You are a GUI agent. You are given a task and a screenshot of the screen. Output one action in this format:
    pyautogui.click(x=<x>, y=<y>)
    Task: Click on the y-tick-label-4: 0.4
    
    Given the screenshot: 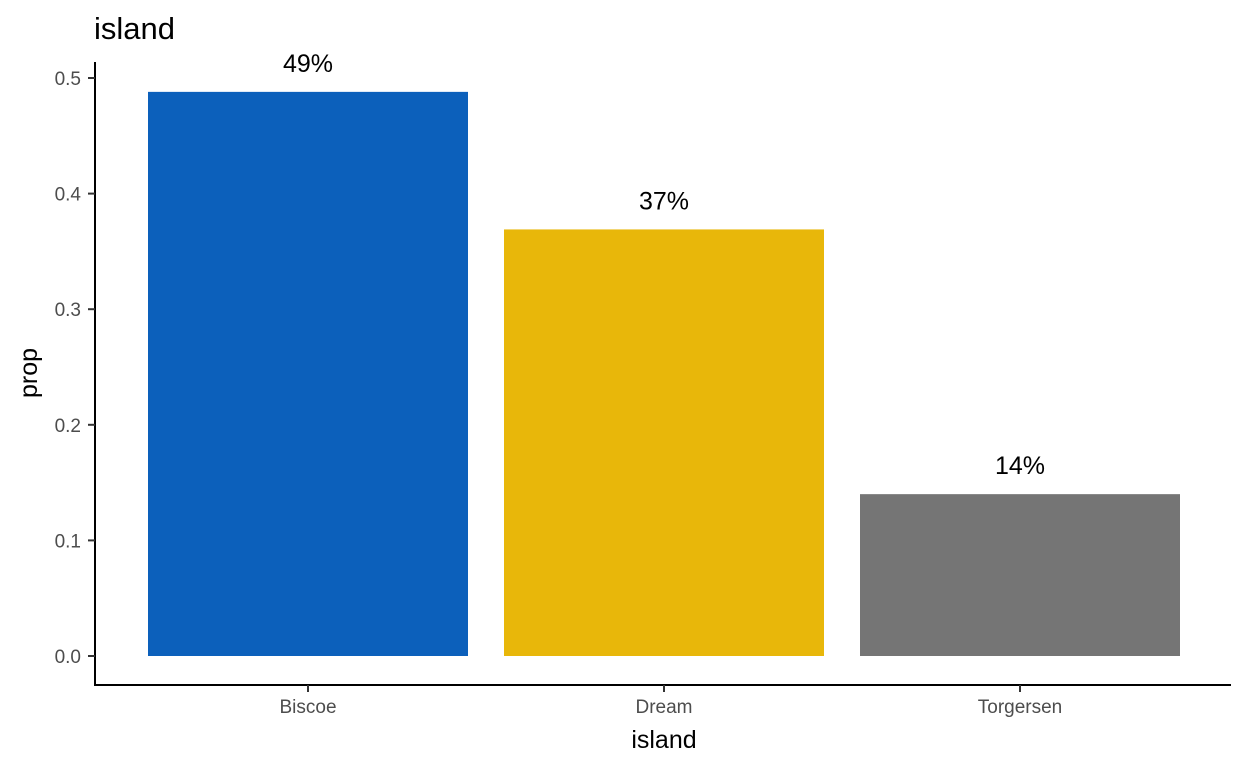 What is the action you would take?
    pyautogui.click(x=68, y=195)
    